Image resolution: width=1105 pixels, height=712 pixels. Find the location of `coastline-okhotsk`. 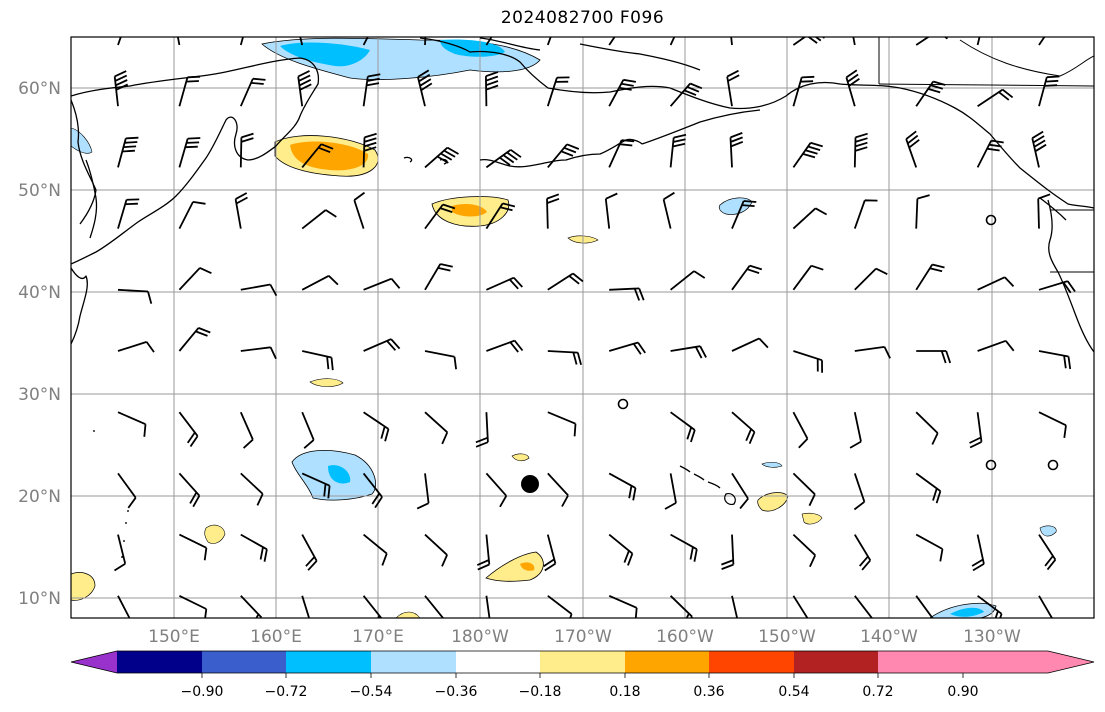

coastline-okhotsk is located at coordinates (84, 162).